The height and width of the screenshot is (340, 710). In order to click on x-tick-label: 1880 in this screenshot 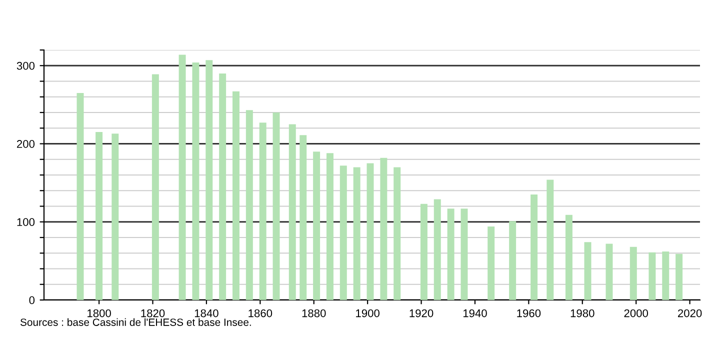, I will do `click(314, 313)`.